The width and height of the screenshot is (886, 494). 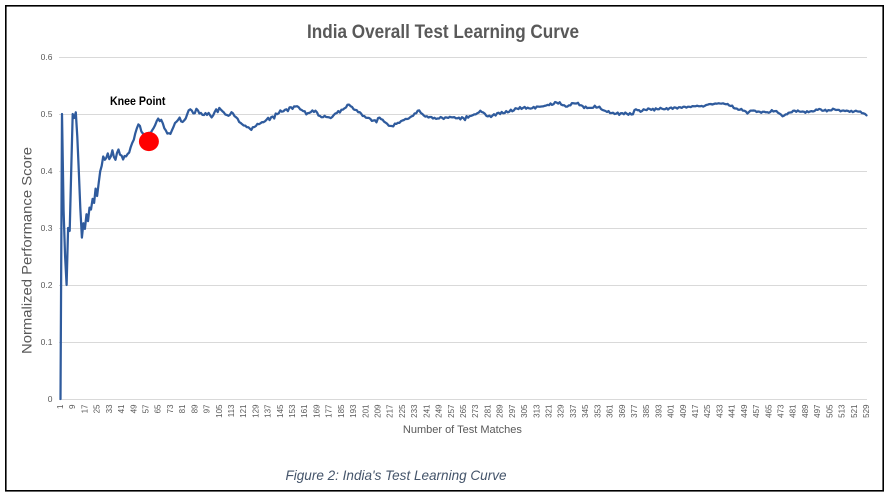 What do you see at coordinates (138, 101) in the screenshot?
I see `svg-text: Knee Point` at bounding box center [138, 101].